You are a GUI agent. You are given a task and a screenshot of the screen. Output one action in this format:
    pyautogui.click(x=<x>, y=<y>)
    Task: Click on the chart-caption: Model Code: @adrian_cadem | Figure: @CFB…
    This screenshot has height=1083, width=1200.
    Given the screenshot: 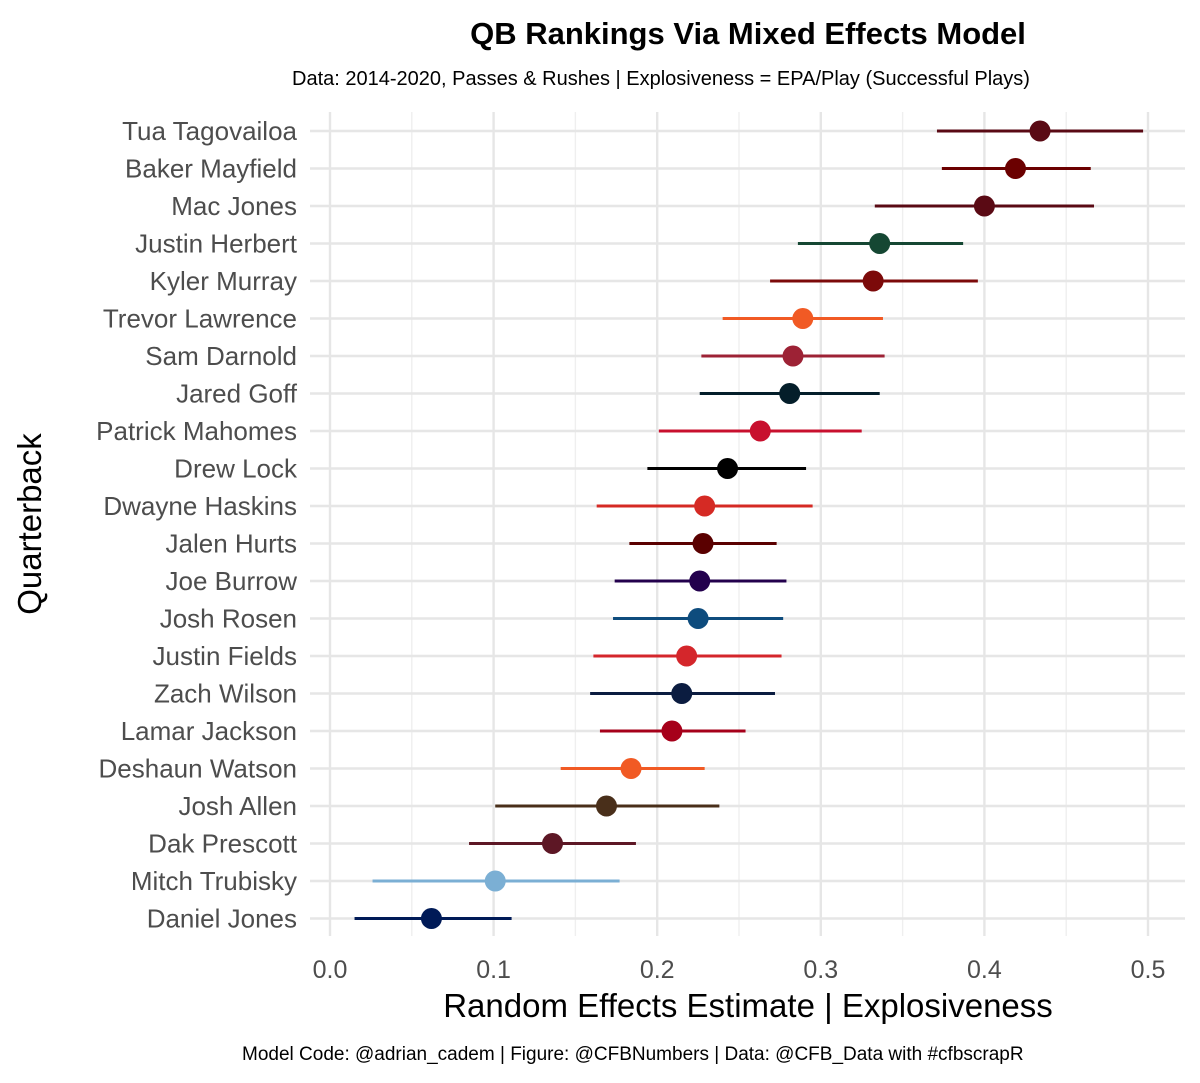 What is the action you would take?
    pyautogui.click(x=633, y=1054)
    